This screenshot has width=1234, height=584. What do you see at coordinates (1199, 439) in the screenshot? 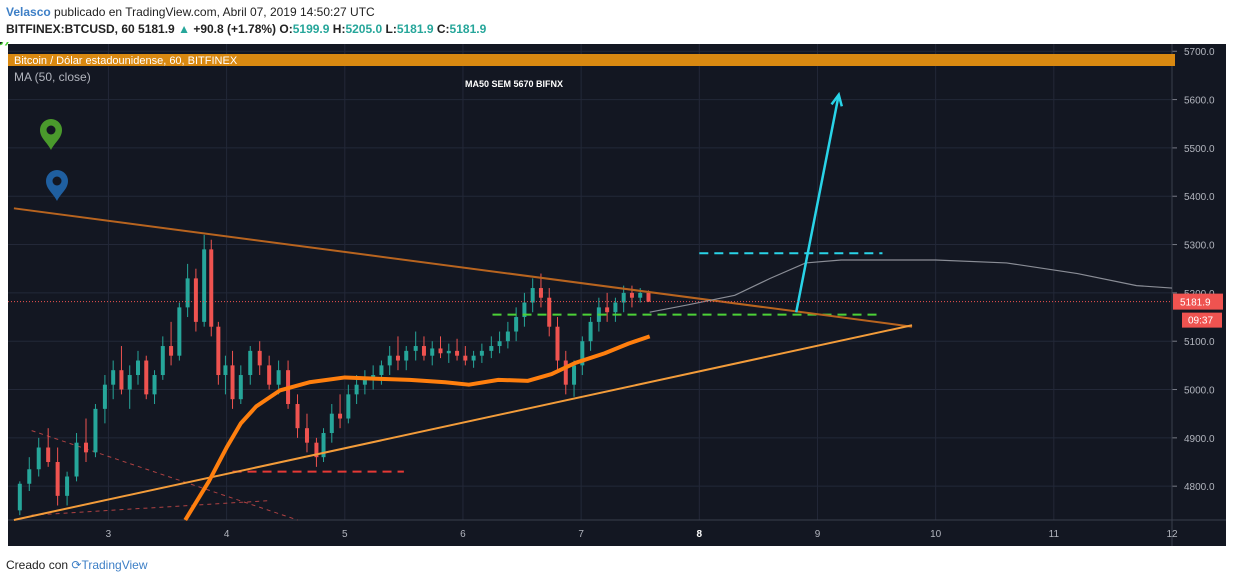
I see `y-tick-label: 4900.0` at bounding box center [1199, 439].